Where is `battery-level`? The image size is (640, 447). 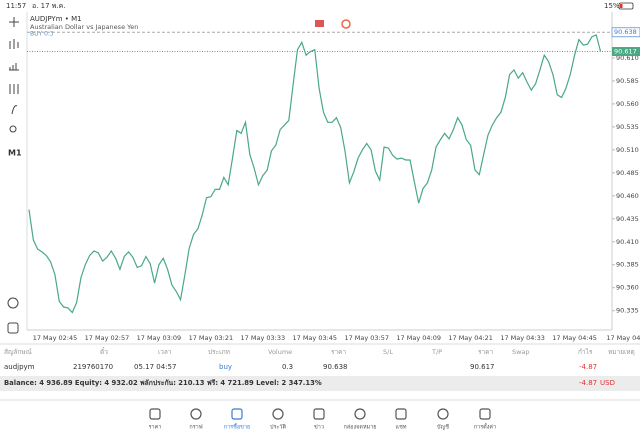
battery-level is located at coordinates (621, 6).